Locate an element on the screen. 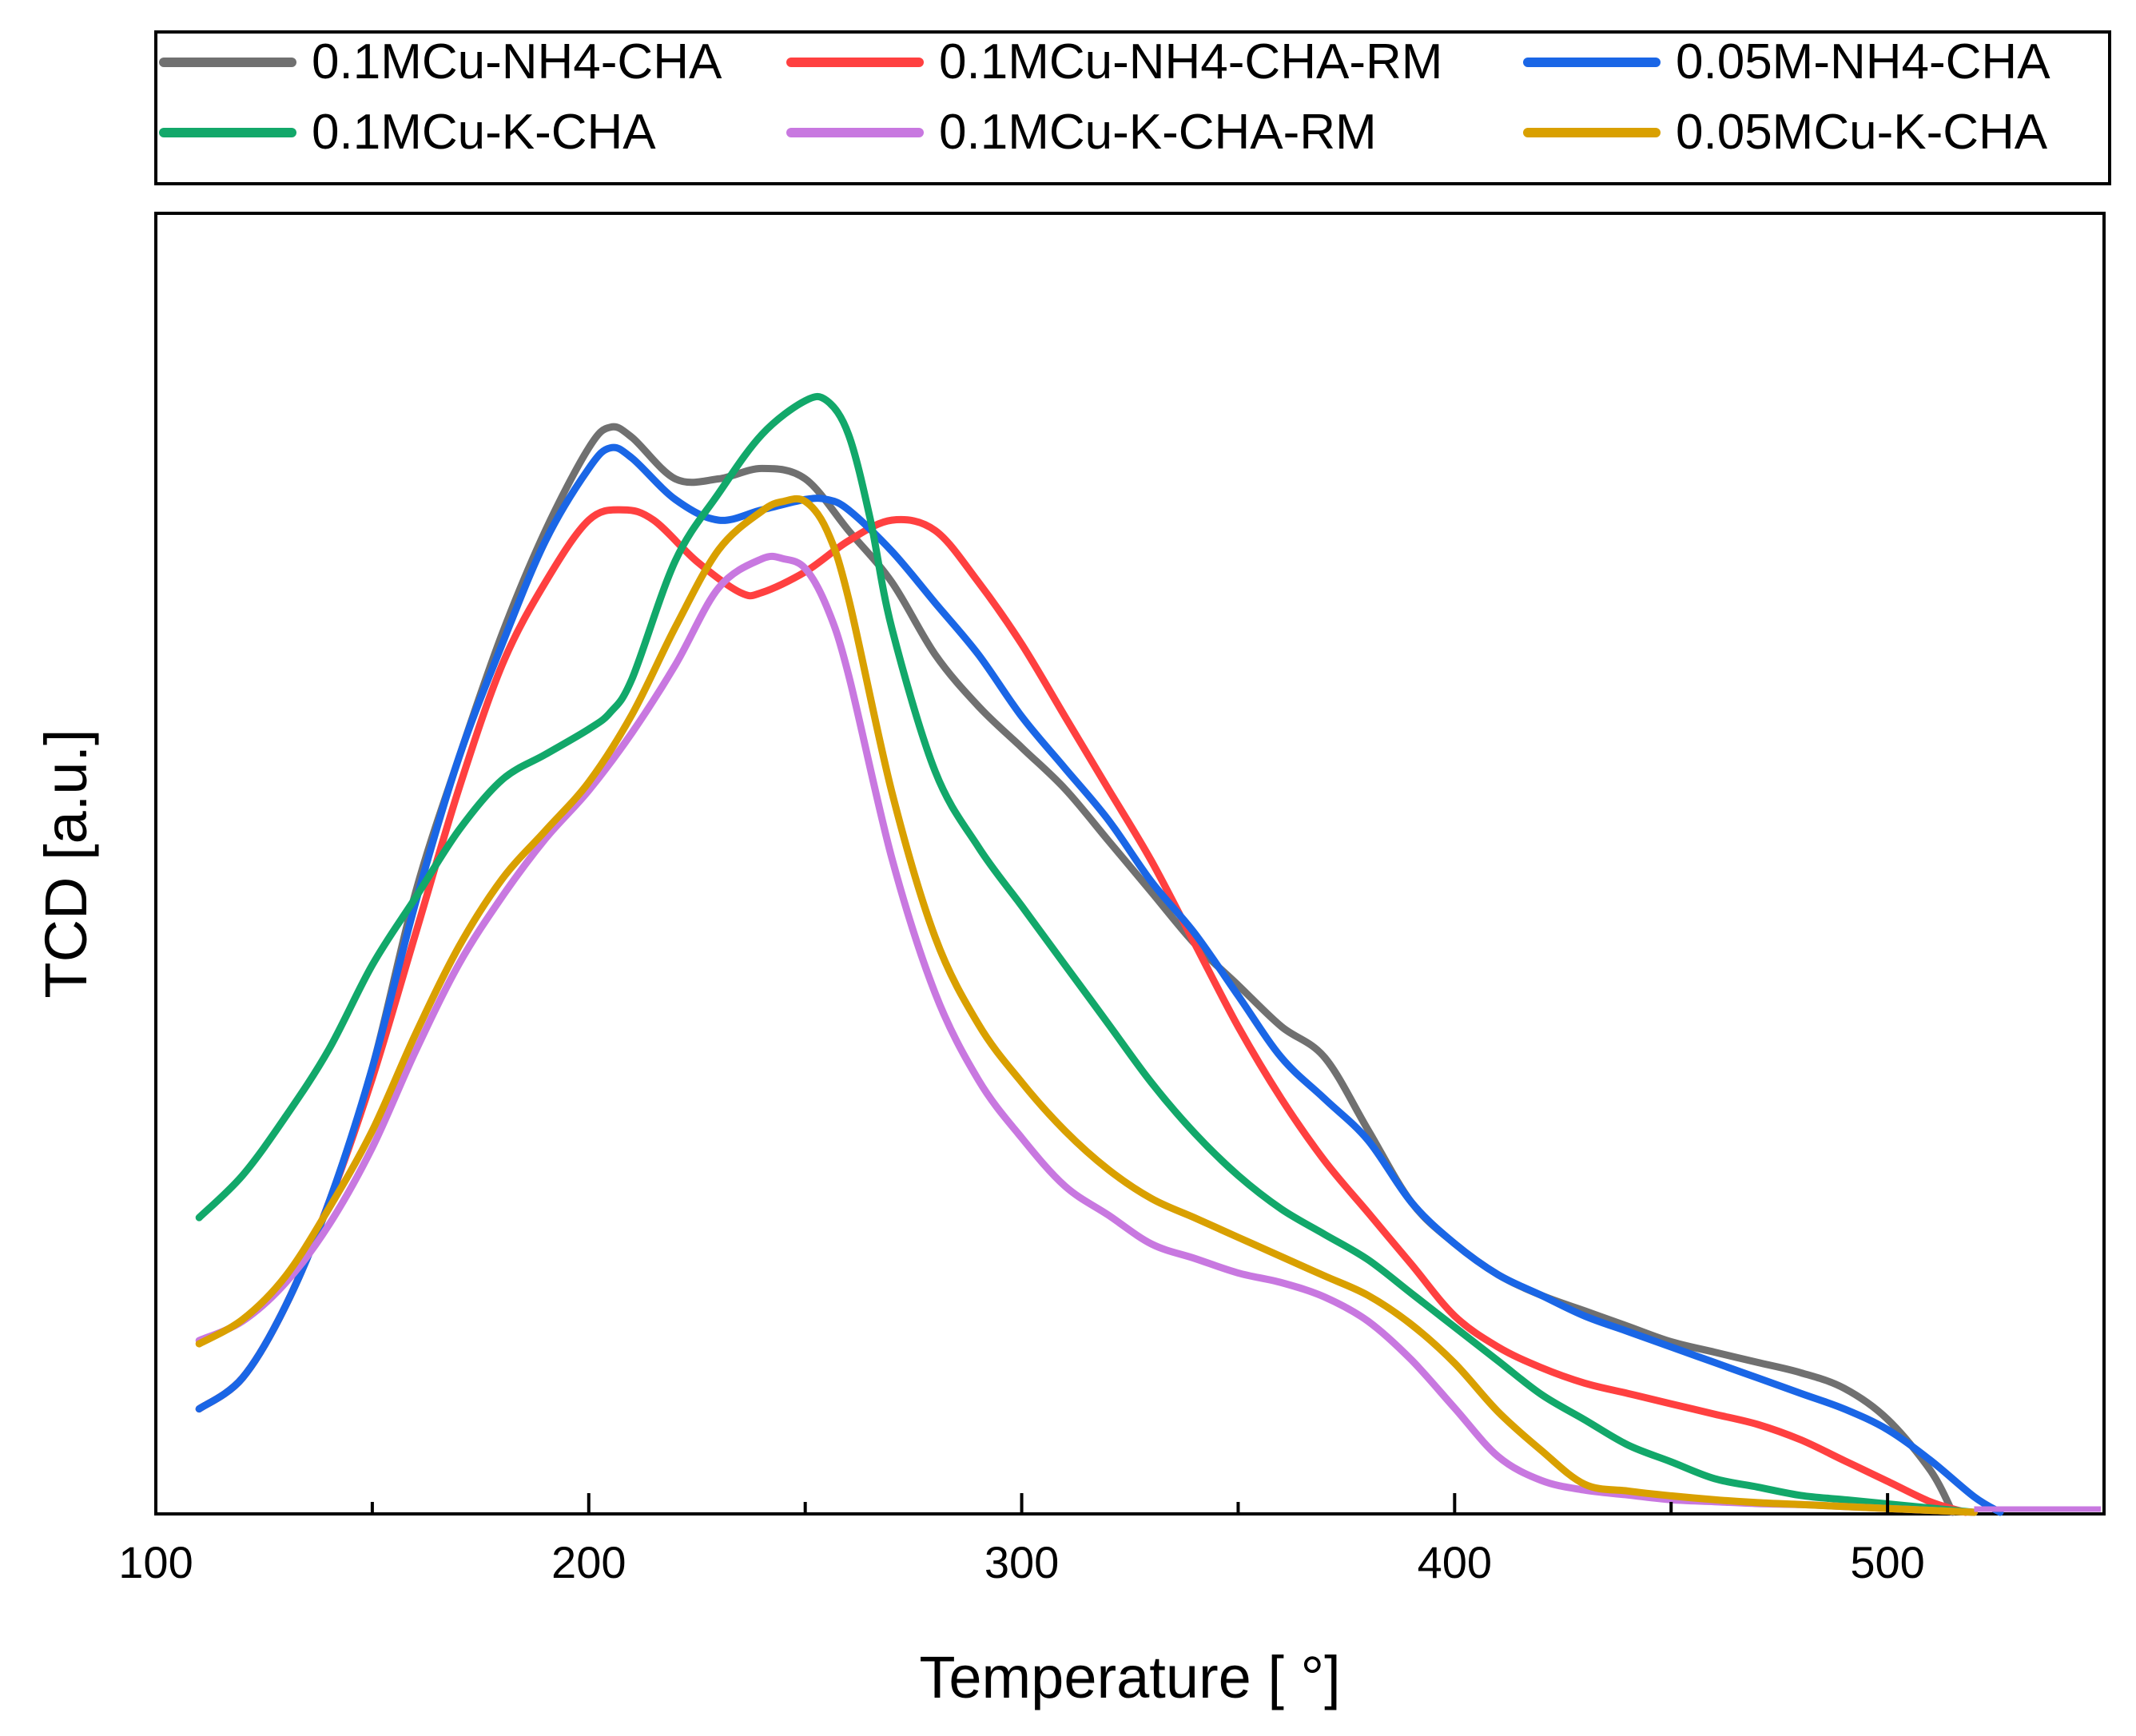  x-tick-label: 500 is located at coordinates (1887, 1562).